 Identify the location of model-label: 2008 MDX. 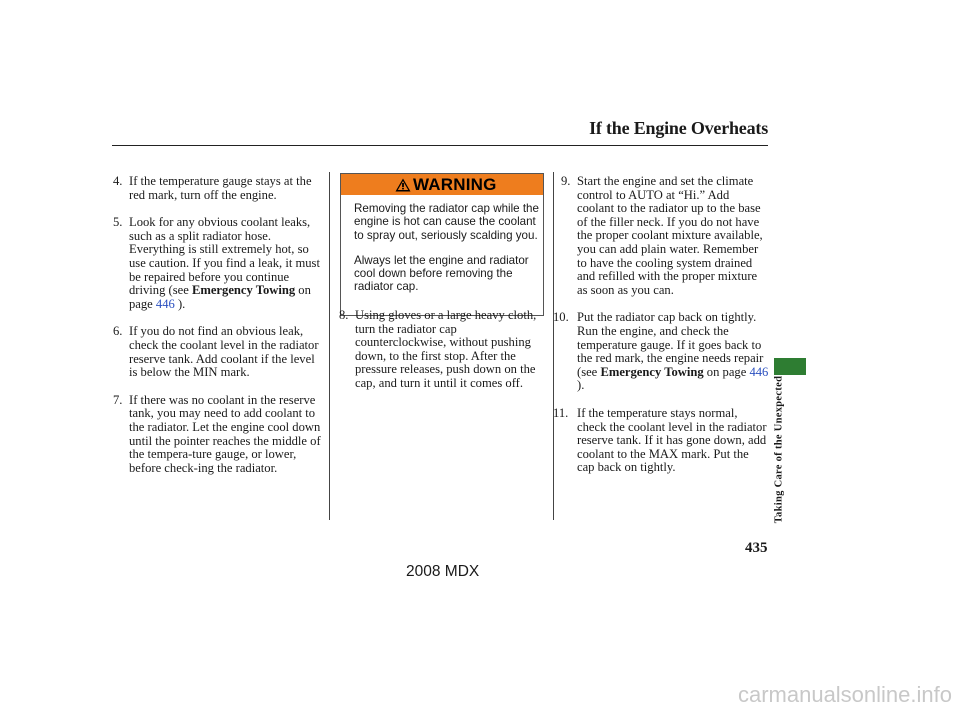
(443, 571).